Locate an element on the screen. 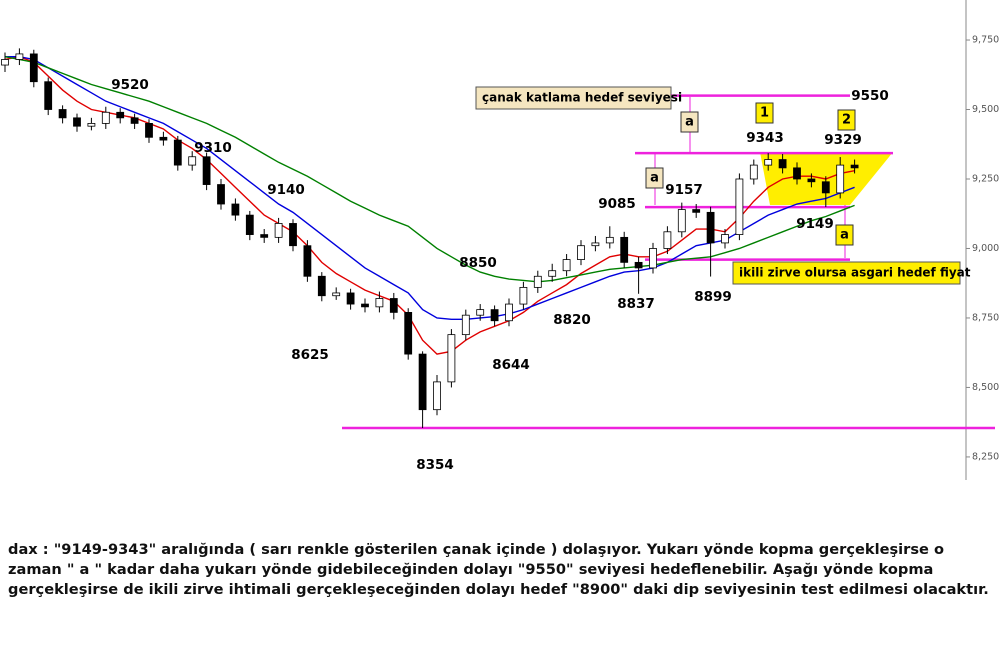  level-annotation: 8850 is located at coordinates (478, 263).